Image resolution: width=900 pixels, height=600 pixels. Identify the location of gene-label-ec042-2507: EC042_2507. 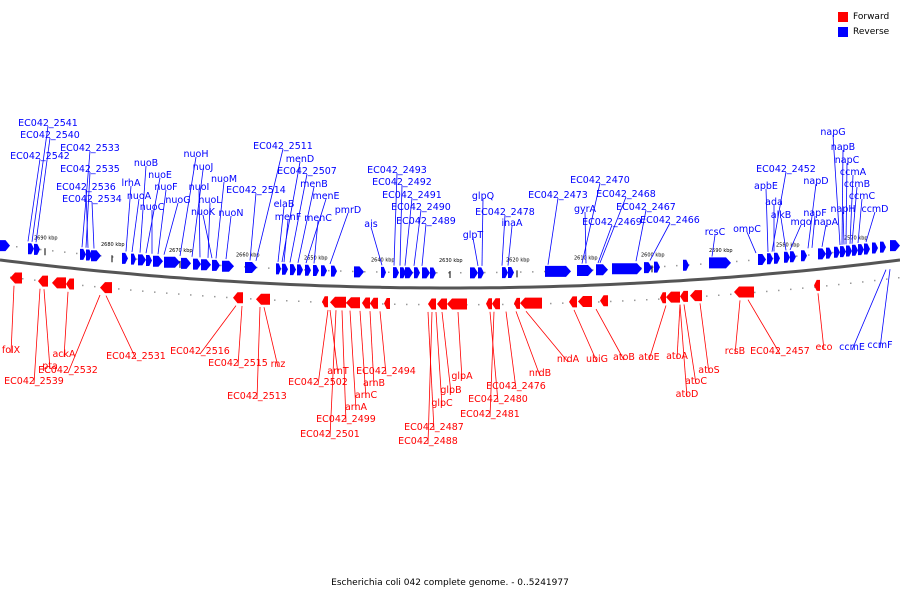
(307, 171).